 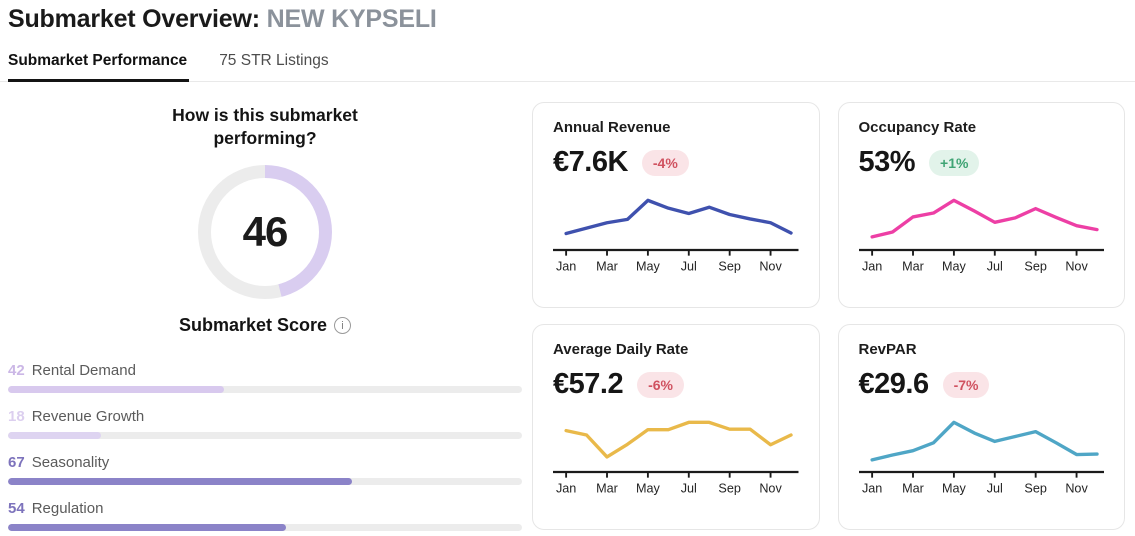 I want to click on card-revpar: RevPAR €29.6 -7% Jan Mar May Jul Sep Nov, so click(x=981, y=427).